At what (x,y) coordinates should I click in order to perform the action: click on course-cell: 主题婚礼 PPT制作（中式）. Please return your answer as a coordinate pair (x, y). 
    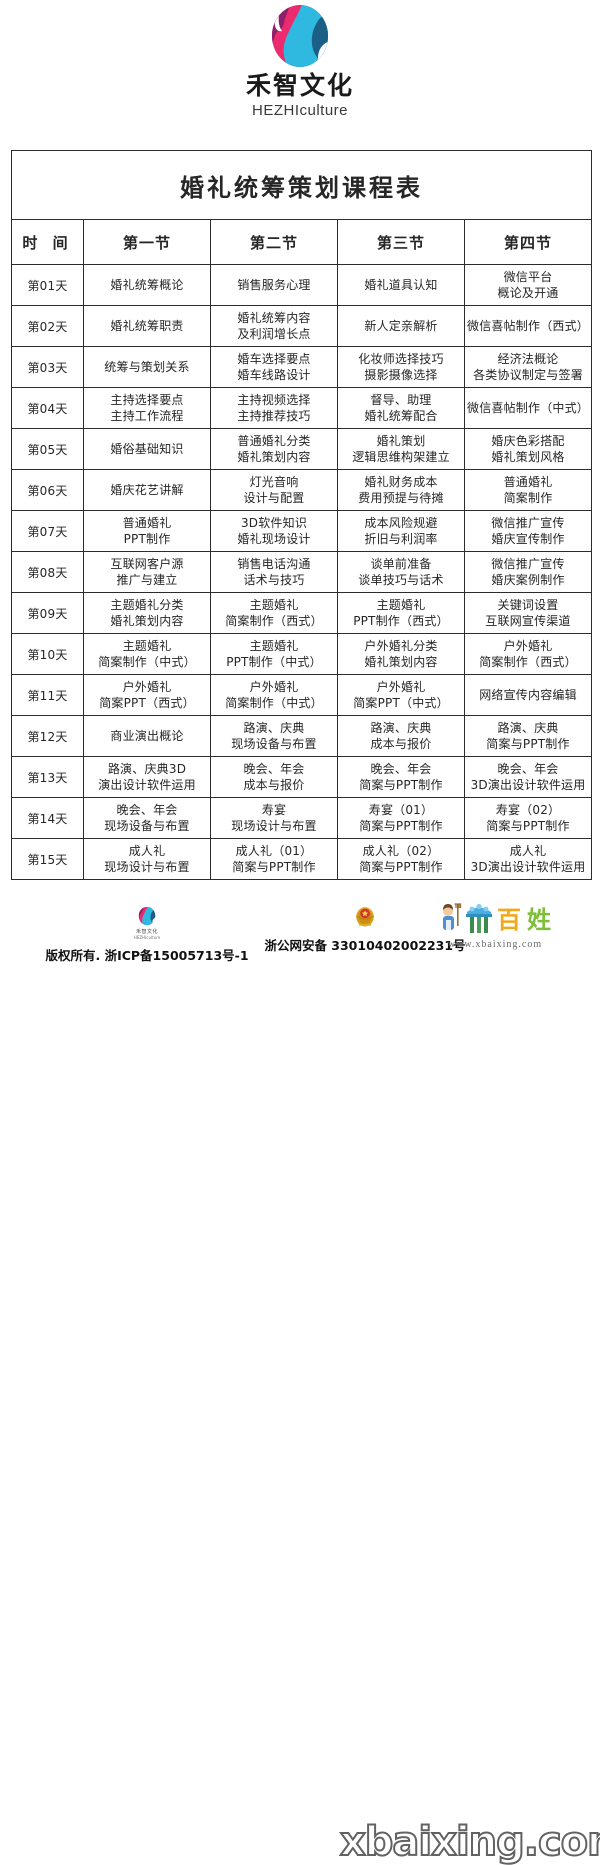
    Looking at the image, I should click on (274, 654).